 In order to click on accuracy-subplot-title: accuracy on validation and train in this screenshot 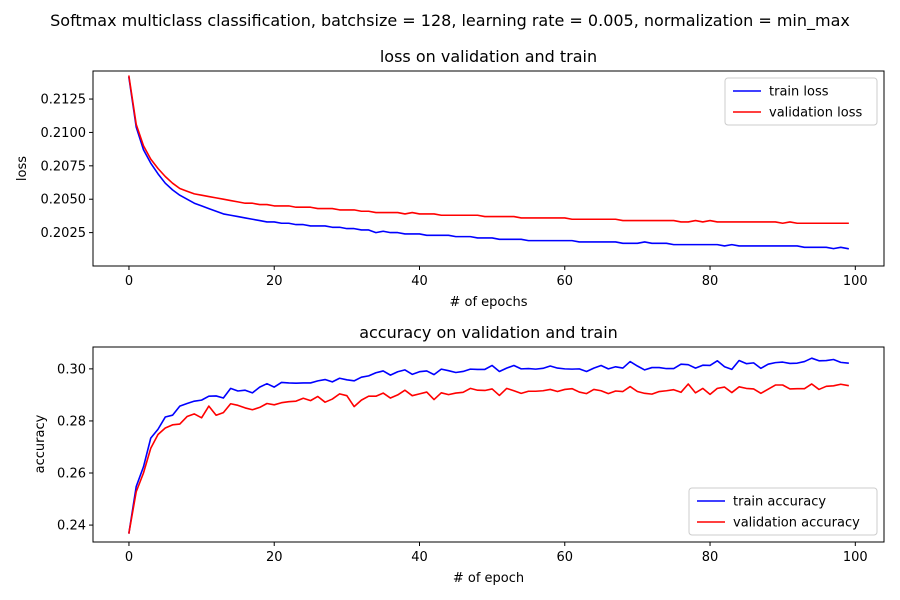, I will do `click(488, 332)`.